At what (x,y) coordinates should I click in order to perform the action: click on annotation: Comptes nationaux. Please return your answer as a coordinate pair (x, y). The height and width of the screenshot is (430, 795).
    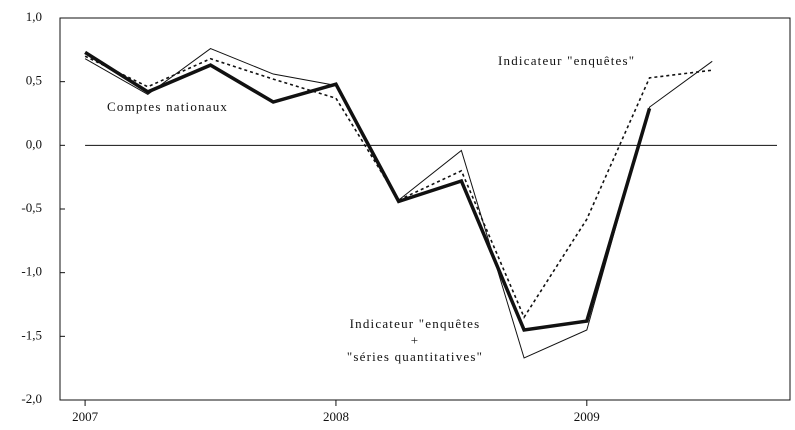
    Looking at the image, I should click on (167, 106).